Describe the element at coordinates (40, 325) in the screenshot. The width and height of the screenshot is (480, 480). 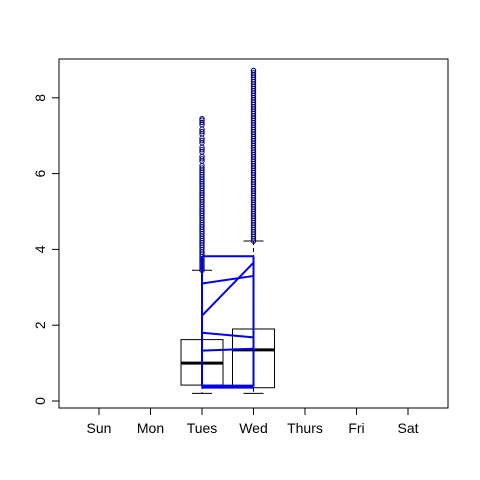
I see `y-tick-label: 2` at that location.